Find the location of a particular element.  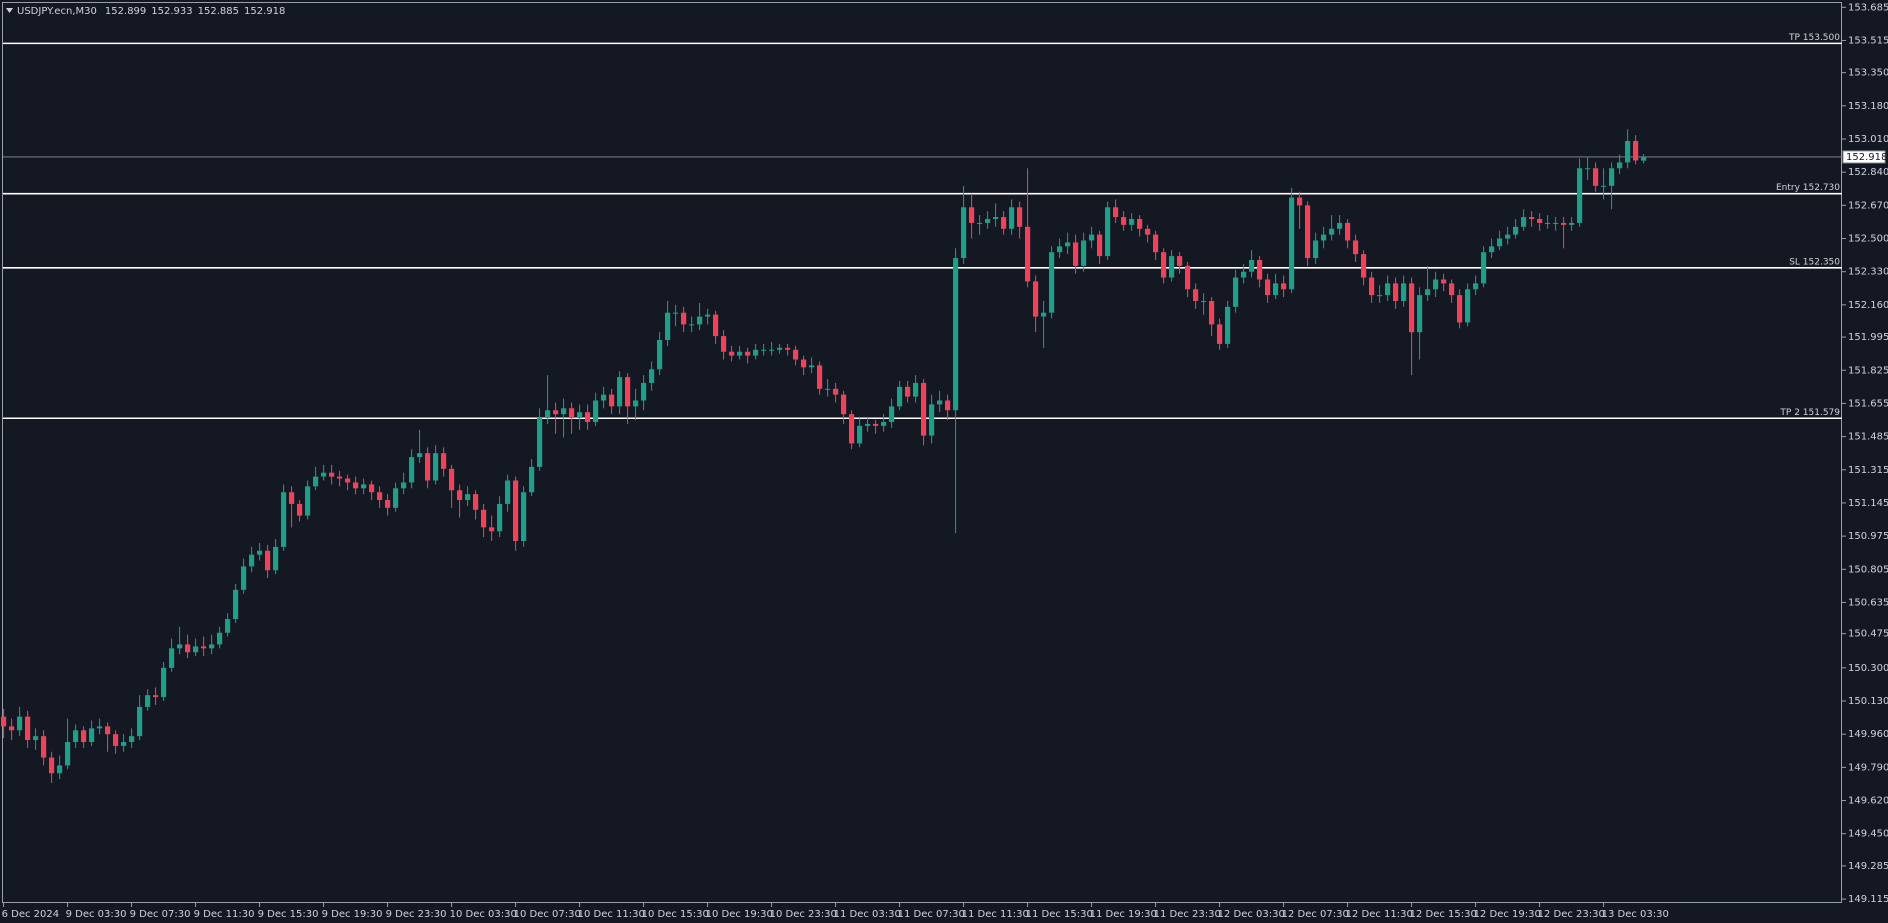

y-tick-label: 152.670 is located at coordinates (1868, 205).